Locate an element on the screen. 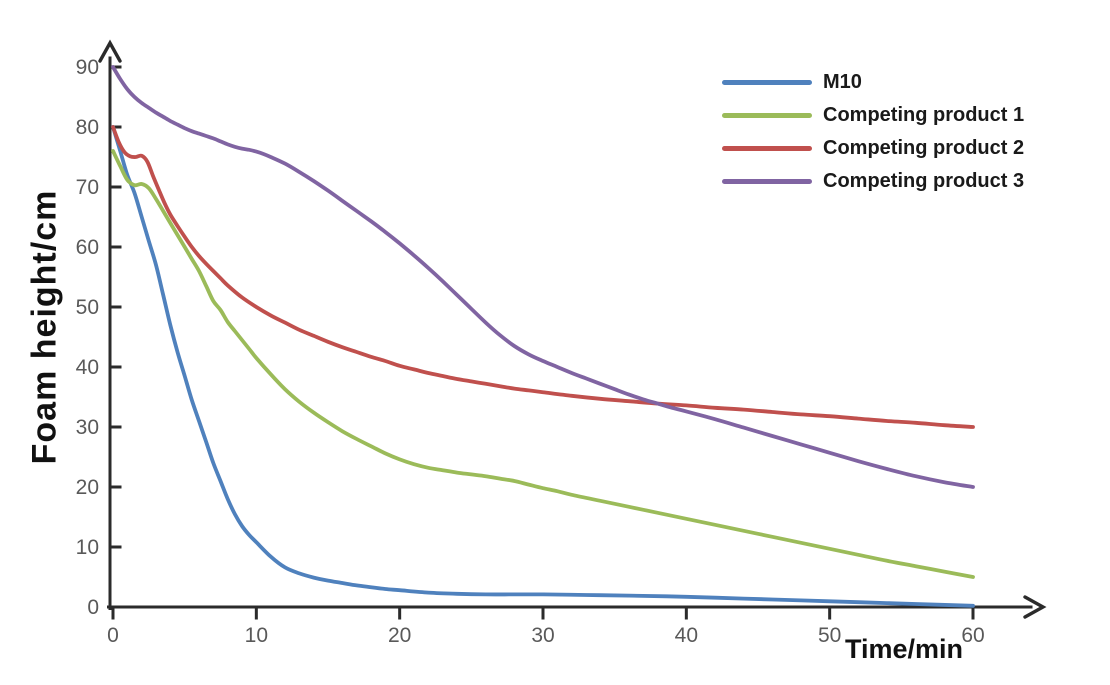 The width and height of the screenshot is (1110, 685). x-tick-label: 10 is located at coordinates (256, 635).